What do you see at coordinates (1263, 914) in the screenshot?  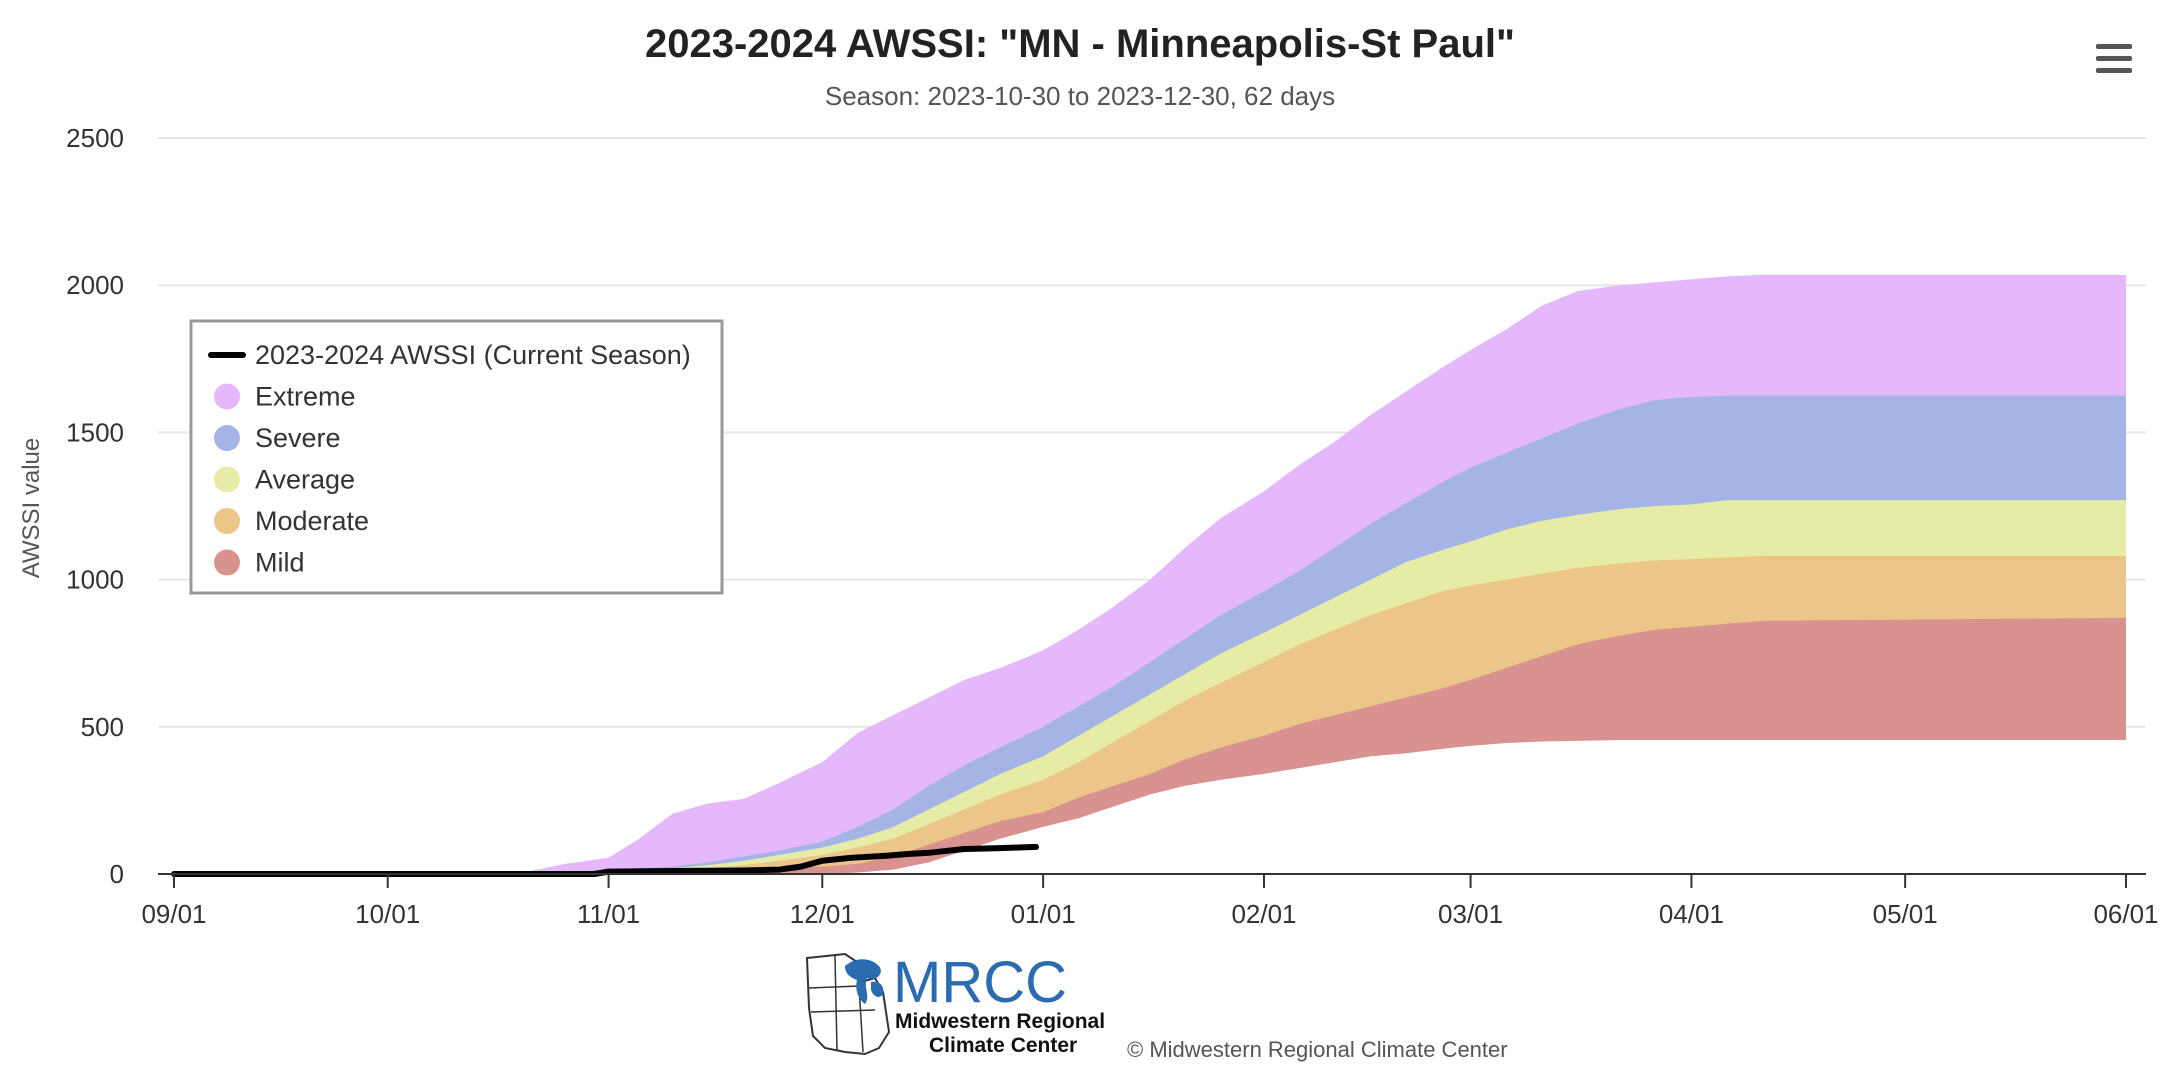 I see `x-tick-label: 02/01` at bounding box center [1263, 914].